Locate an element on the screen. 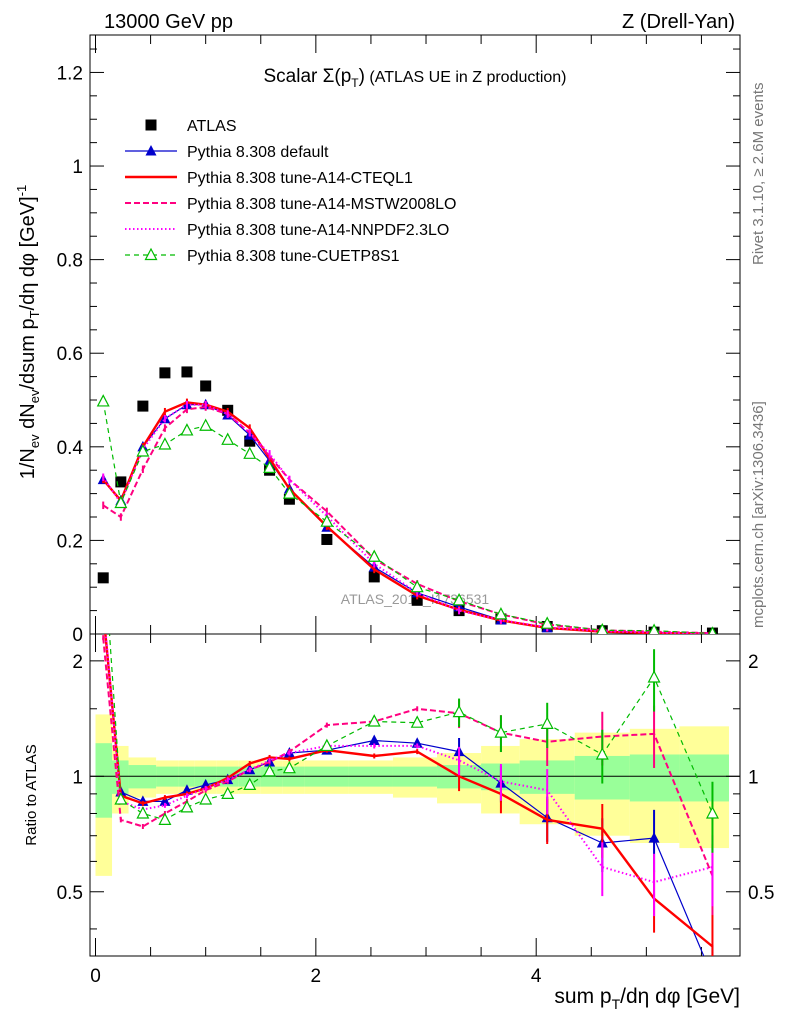  main-y-tick-label: 0 is located at coordinates (77, 635).